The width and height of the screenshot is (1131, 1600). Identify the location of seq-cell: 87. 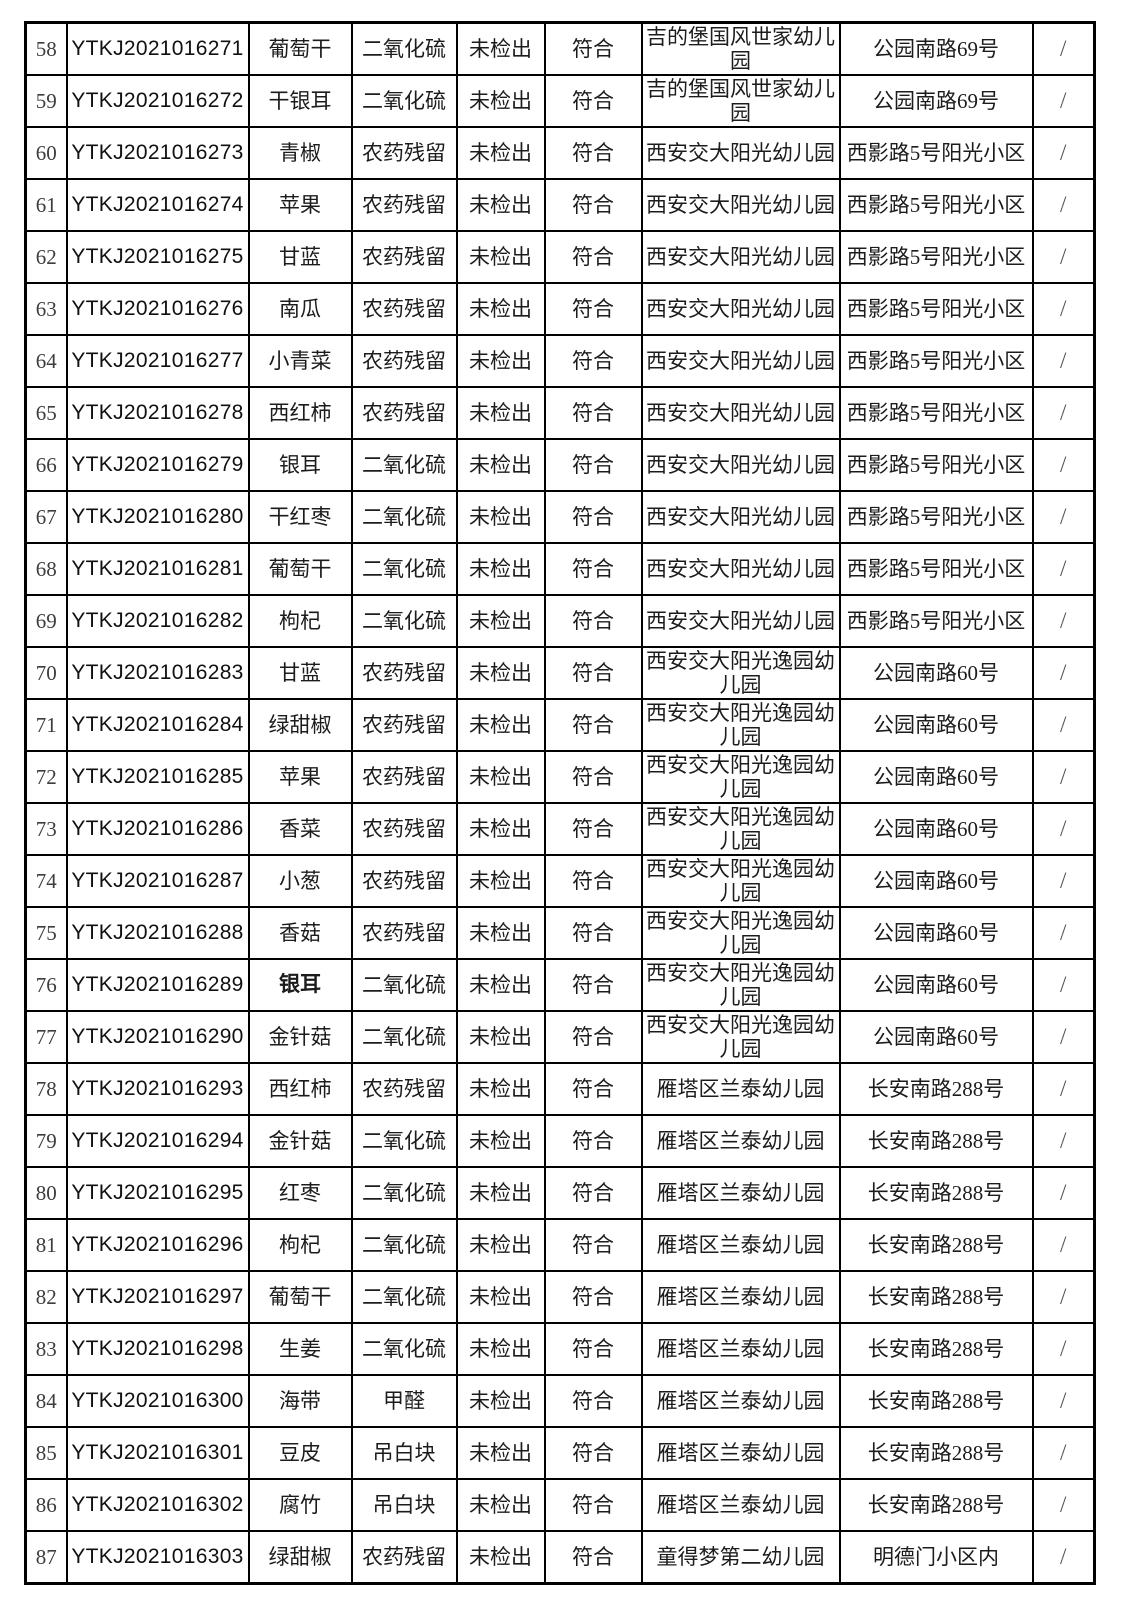
(46, 1557).